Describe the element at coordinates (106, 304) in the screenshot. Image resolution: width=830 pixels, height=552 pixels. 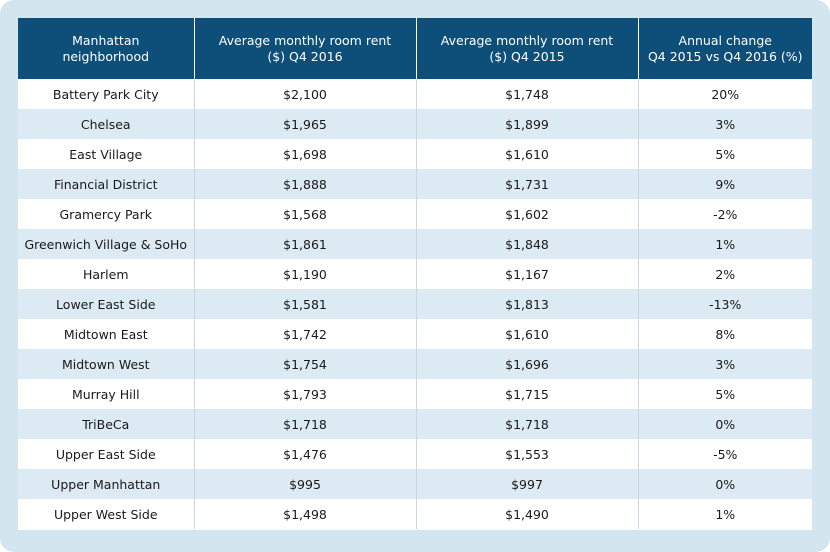
I see `cell-neighborhood: Lower East Side` at that location.